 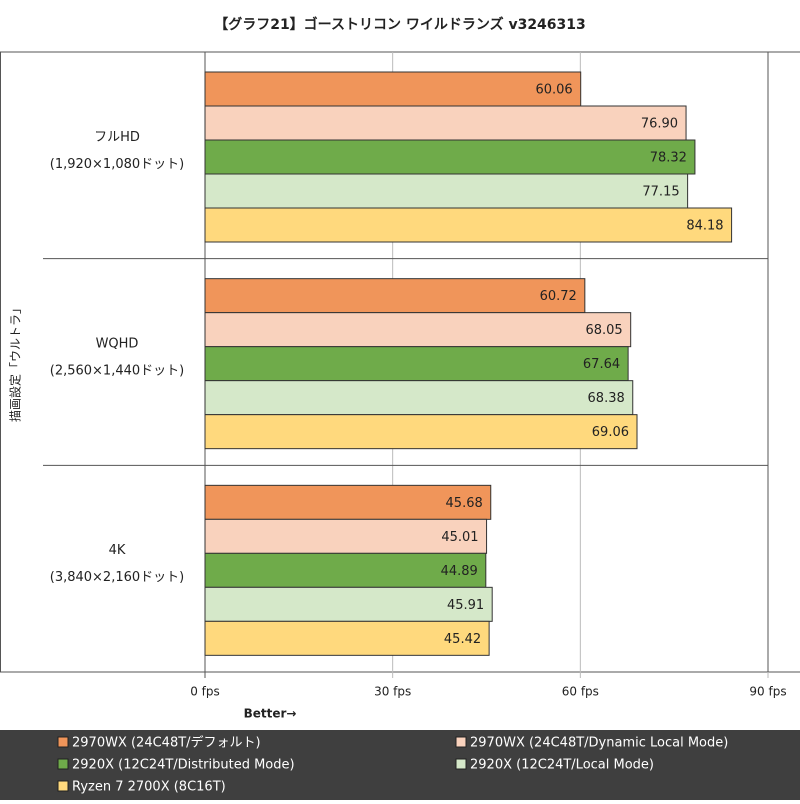 What do you see at coordinates (659, 124) in the screenshot?
I see `value-label: 76.90` at bounding box center [659, 124].